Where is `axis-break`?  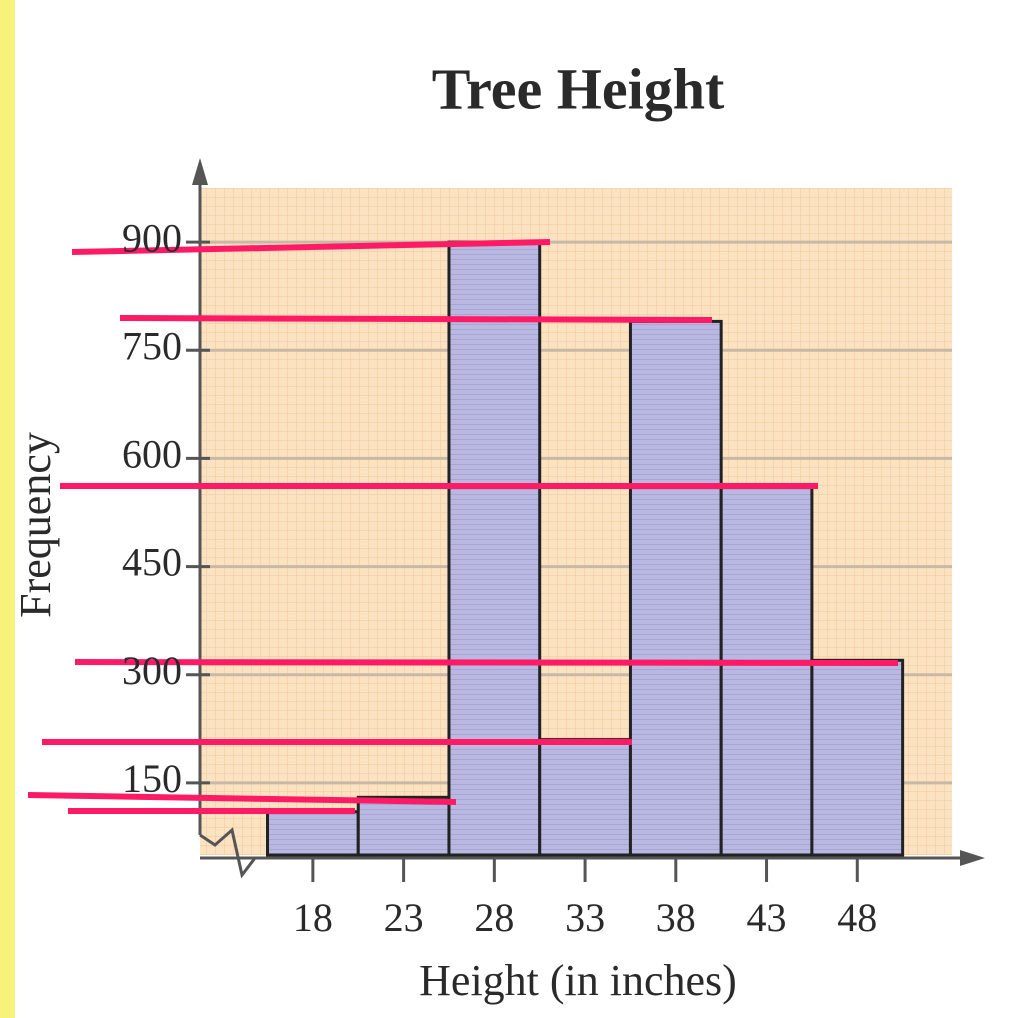
axis-break is located at coordinates (232, 853).